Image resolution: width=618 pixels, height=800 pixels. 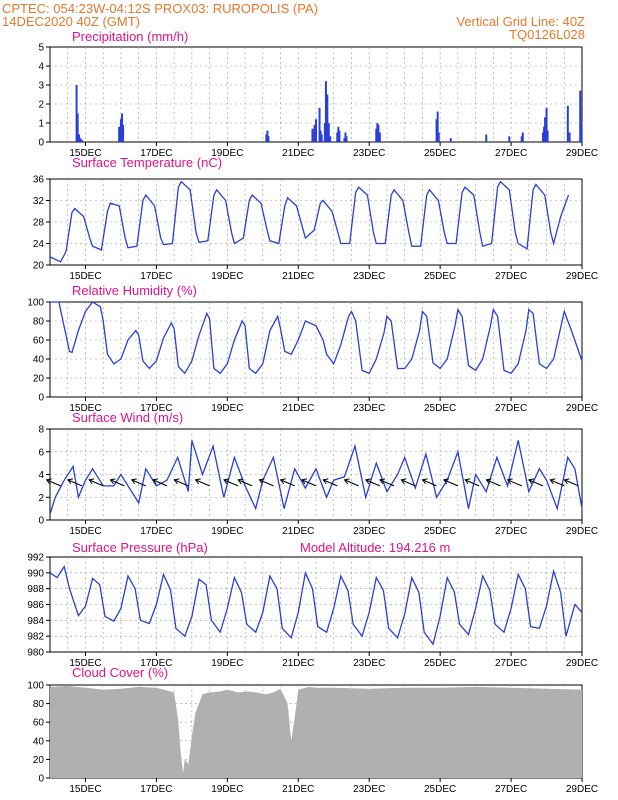 I want to click on cloud-xtick-label: 19DEC, so click(x=227, y=789).